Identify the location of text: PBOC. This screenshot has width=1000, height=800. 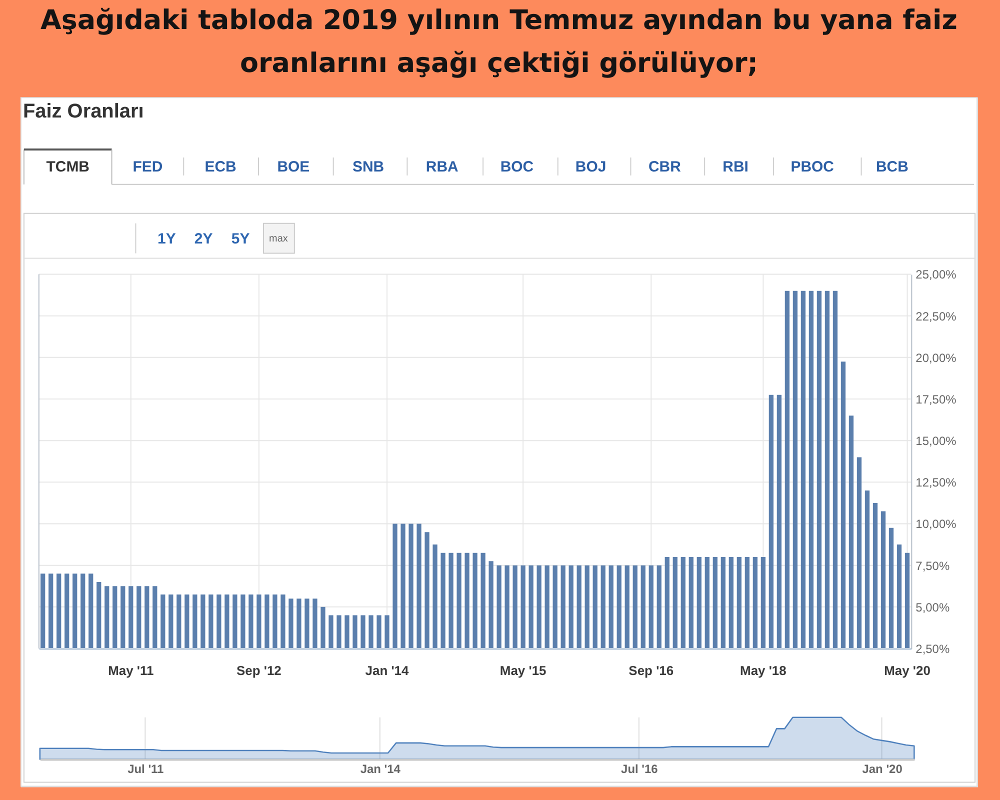
(812, 167).